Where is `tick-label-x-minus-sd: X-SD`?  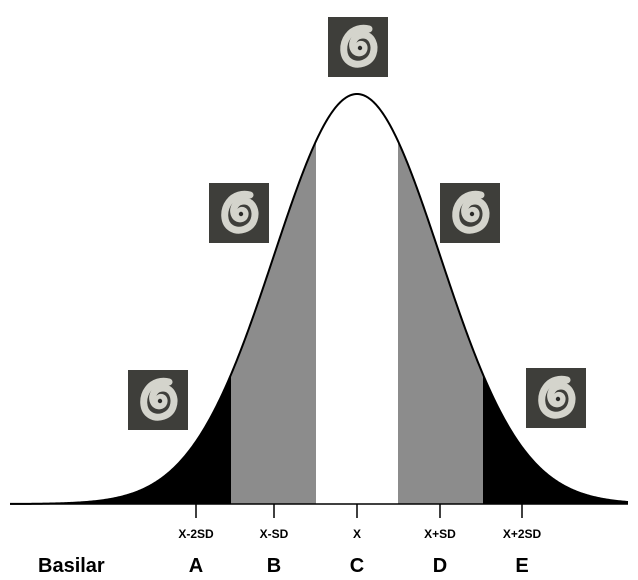 tick-label-x-minus-sd: X-SD is located at coordinates (274, 534).